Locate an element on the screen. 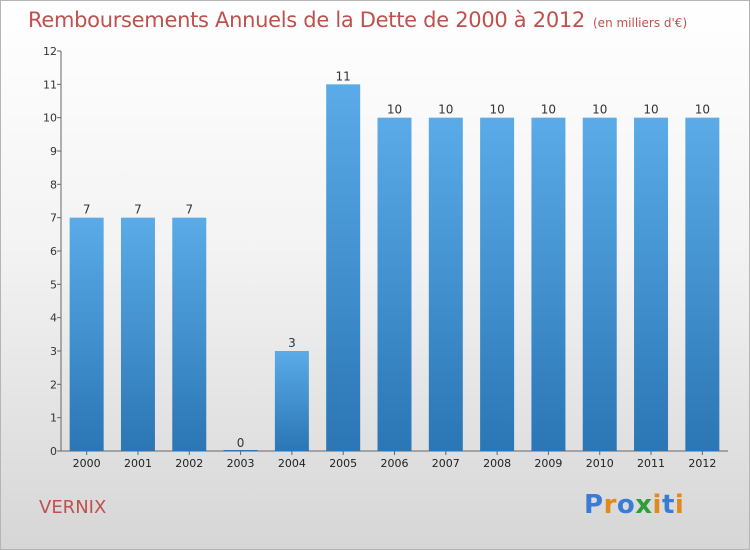  y-tick-label: 4 is located at coordinates (53, 318).